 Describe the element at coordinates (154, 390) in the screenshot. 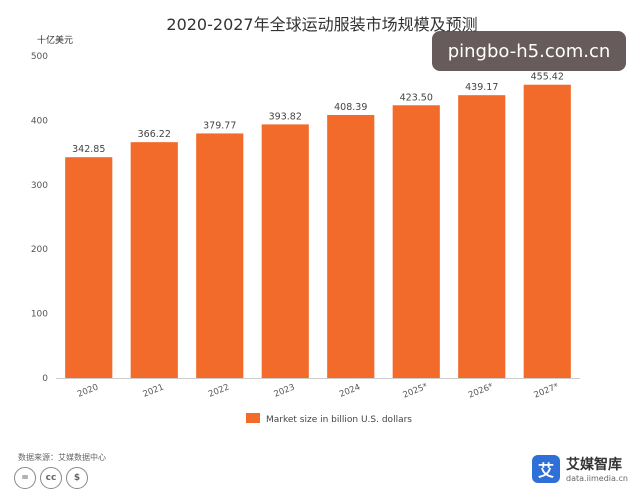

I see `x-tick-label: 2021` at that location.